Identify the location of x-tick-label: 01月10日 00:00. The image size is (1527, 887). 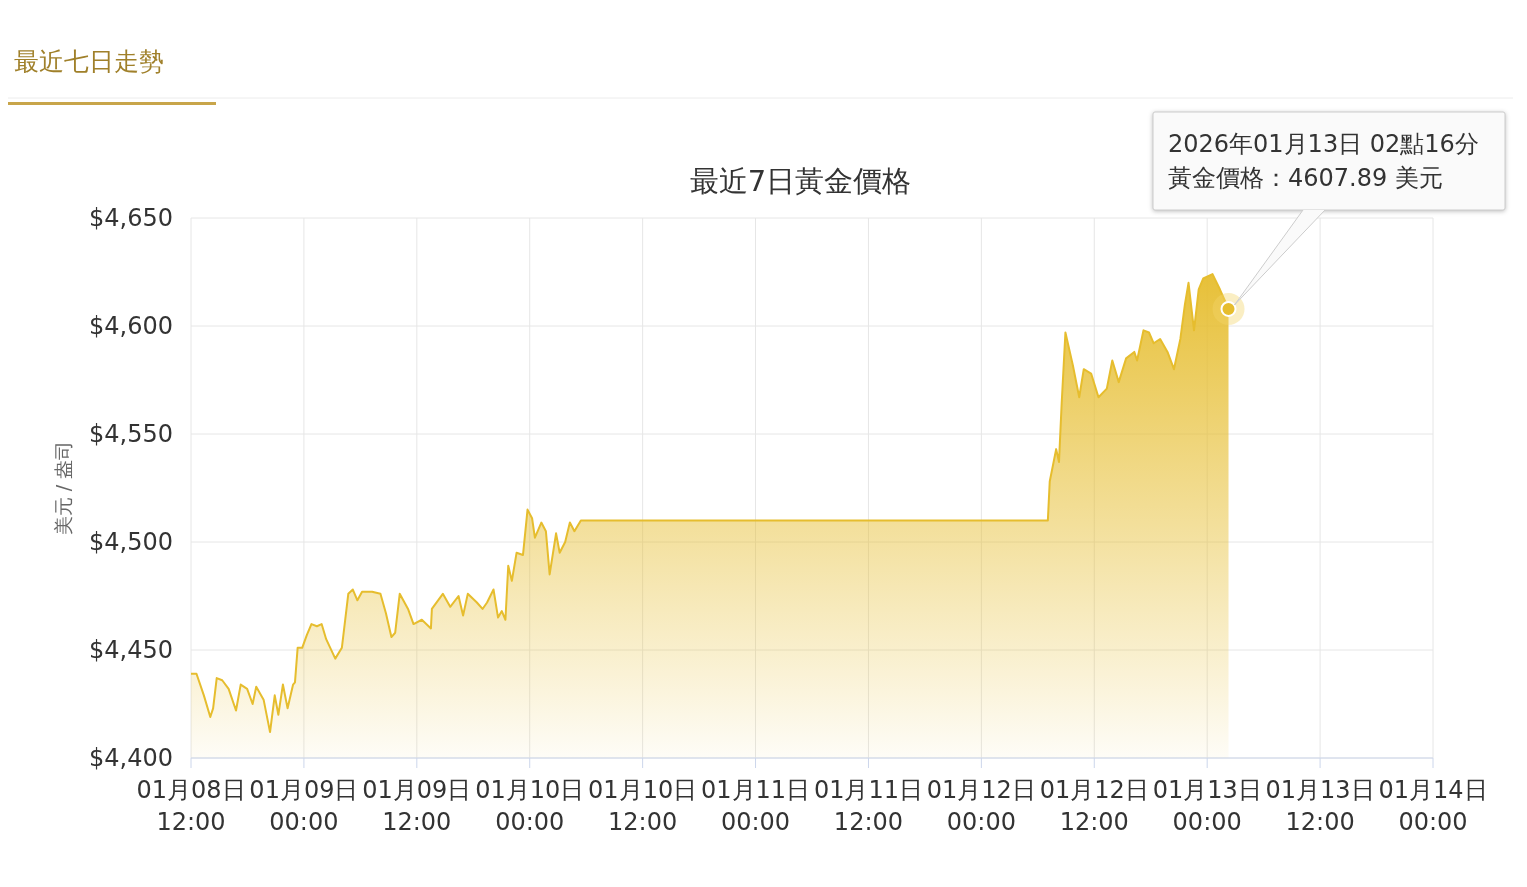
(530, 806).